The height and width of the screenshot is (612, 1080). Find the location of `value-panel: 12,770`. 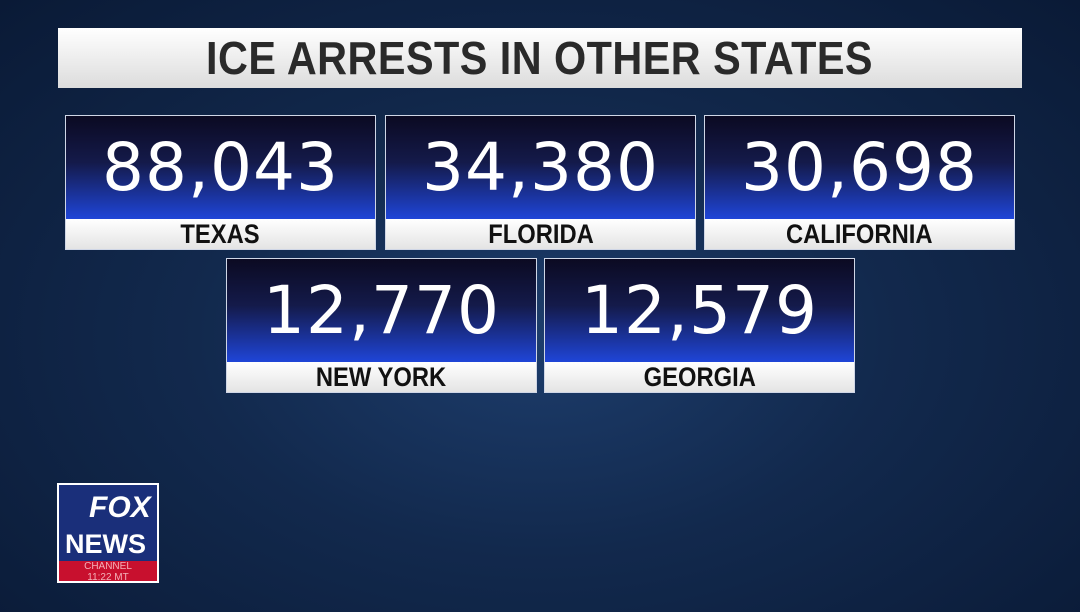

value-panel: 12,770 is located at coordinates (381, 310).